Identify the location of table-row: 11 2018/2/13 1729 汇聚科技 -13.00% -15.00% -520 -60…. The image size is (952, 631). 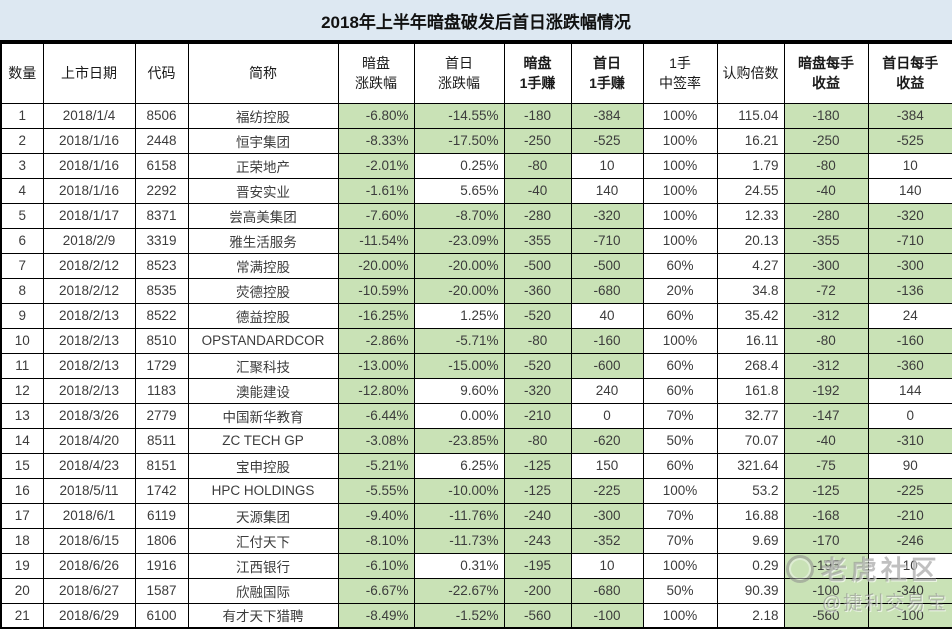
(476, 365).